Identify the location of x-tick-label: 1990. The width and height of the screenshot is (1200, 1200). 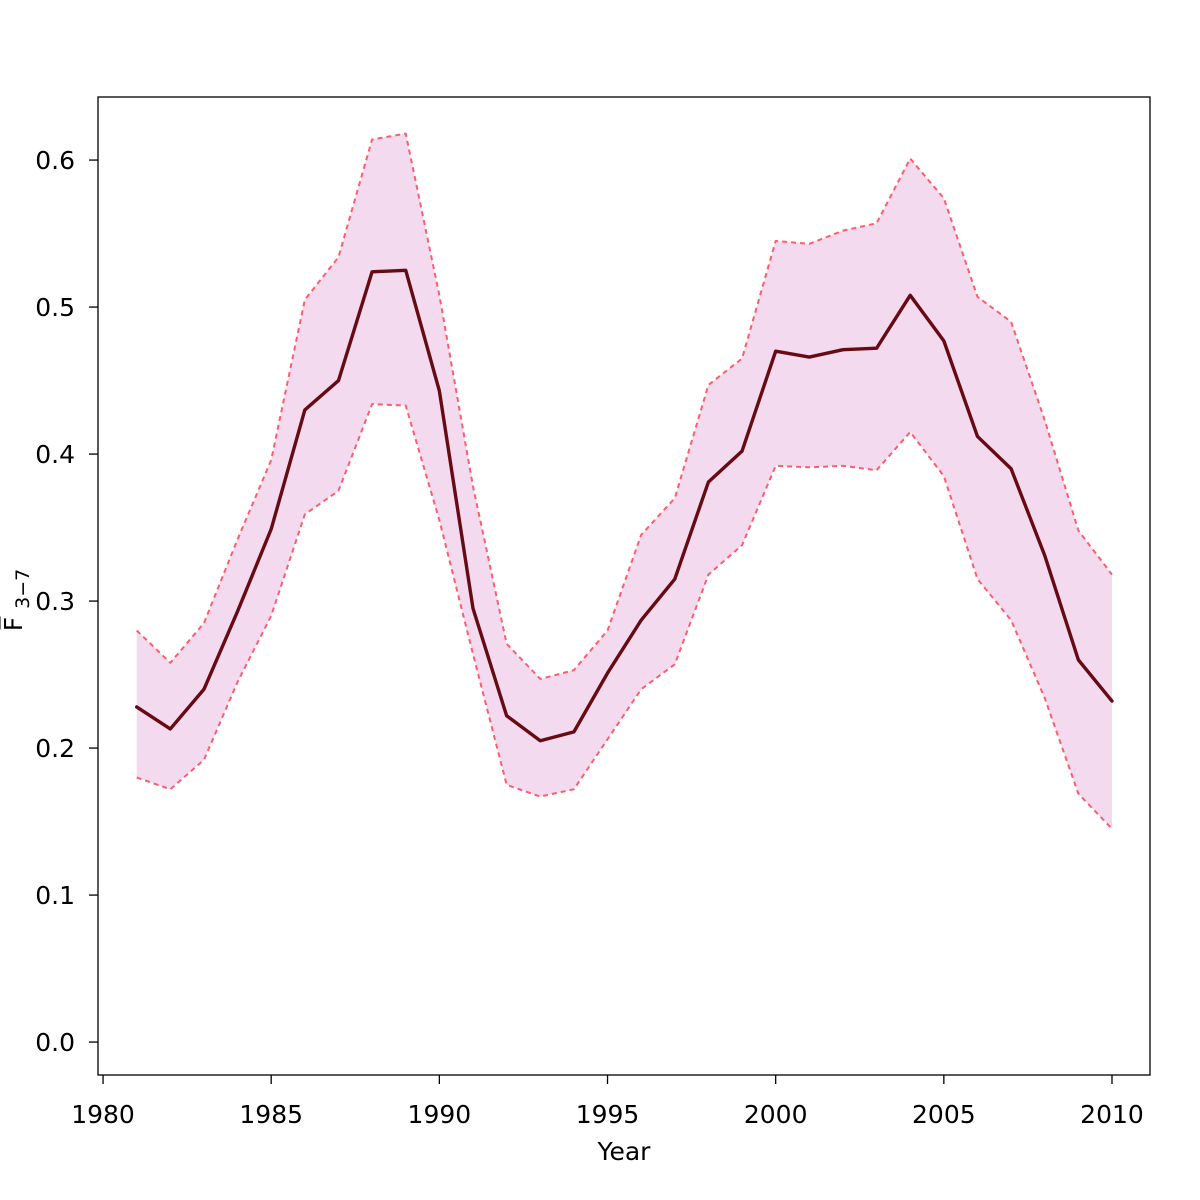
(440, 1114).